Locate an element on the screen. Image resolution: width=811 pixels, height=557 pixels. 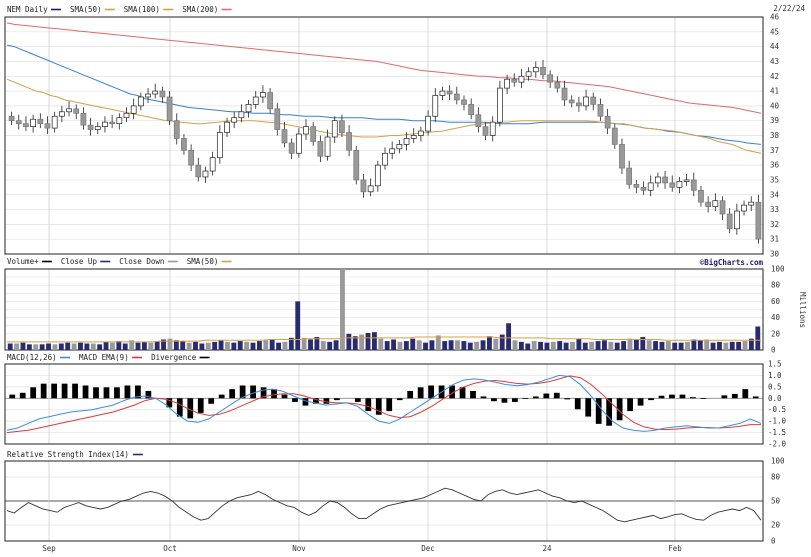
y-tick-label: 38 is located at coordinates (775, 135).